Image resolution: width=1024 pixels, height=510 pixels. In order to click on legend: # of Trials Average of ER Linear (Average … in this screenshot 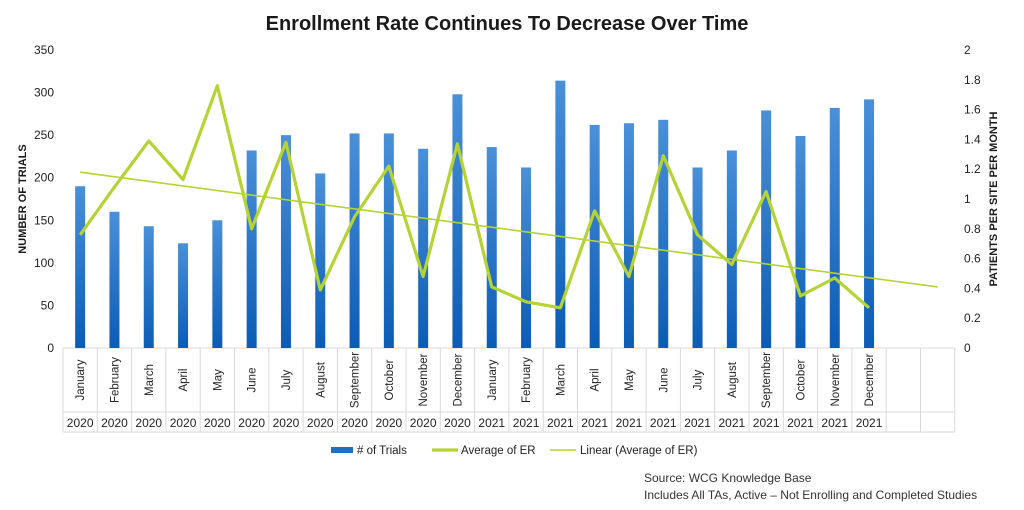, I will do `click(514, 451)`.